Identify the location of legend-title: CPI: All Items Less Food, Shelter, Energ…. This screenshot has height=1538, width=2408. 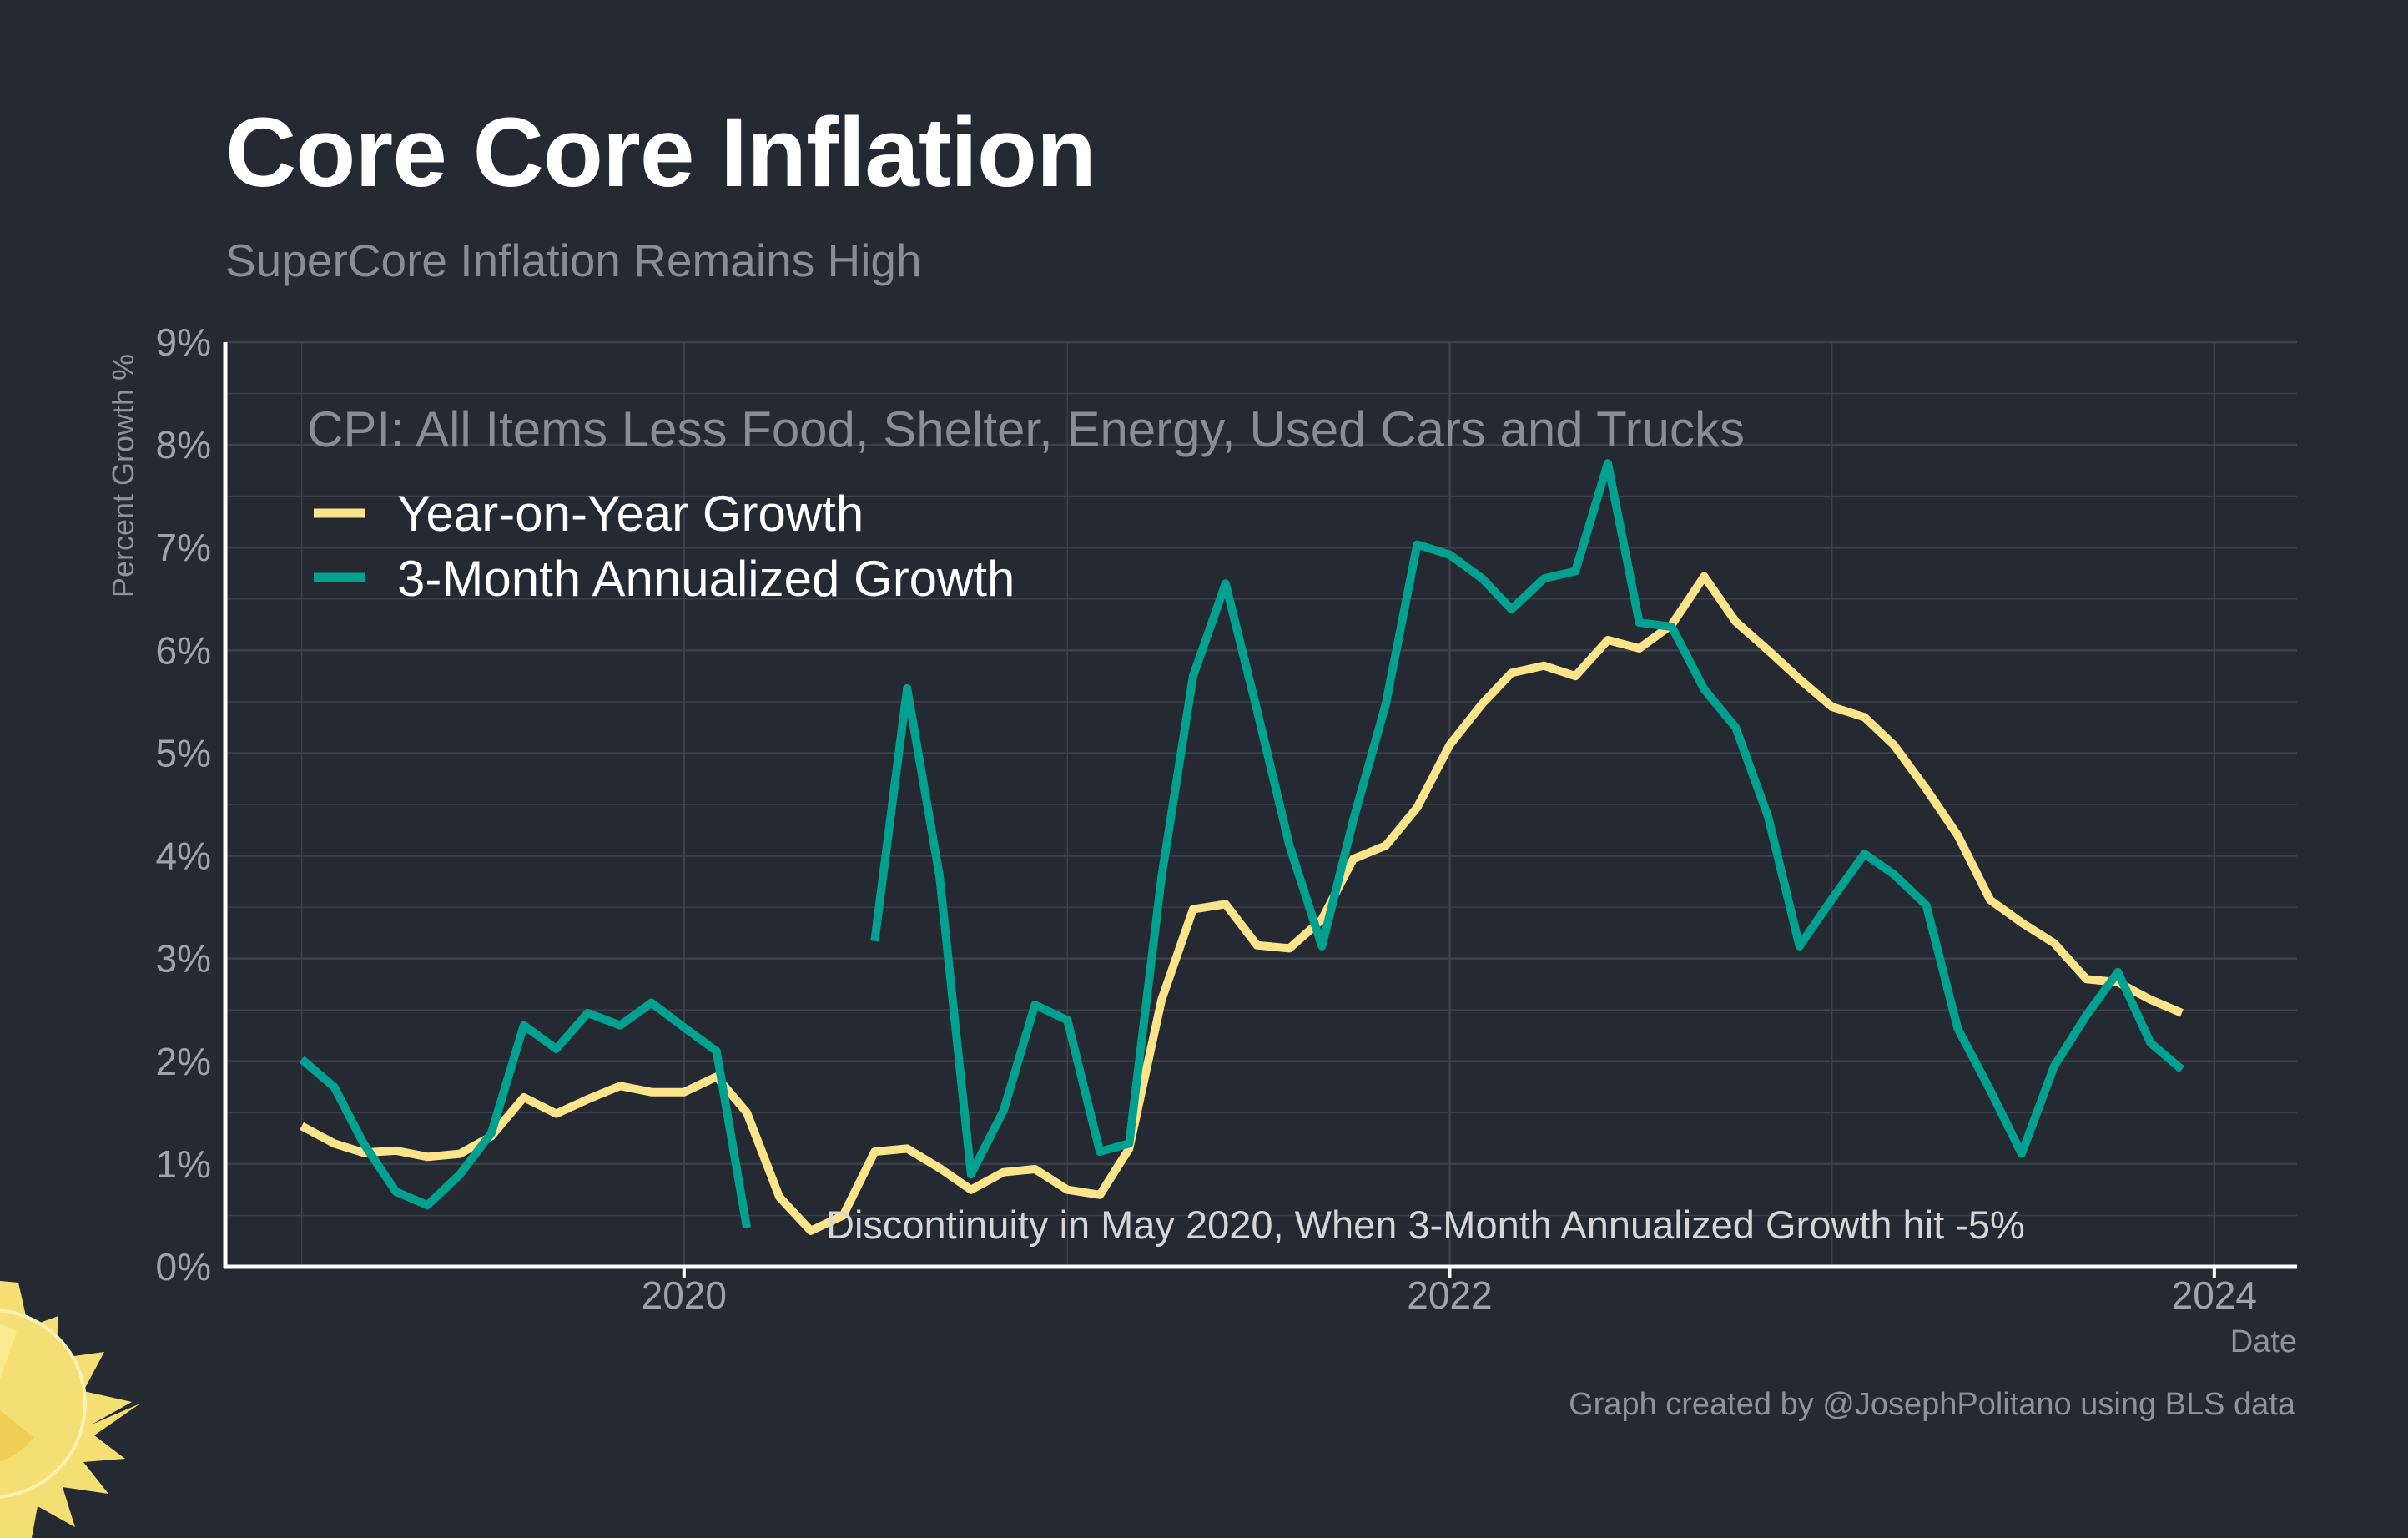
(1026, 429).